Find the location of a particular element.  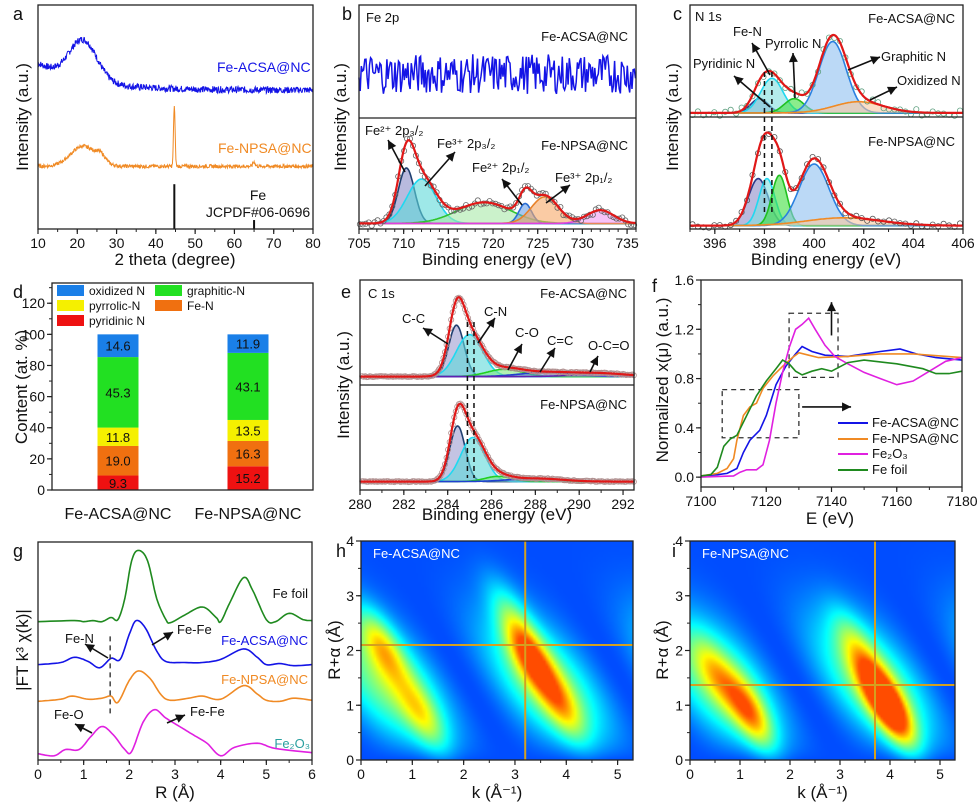

x-tick-label: 70 is located at coordinates (274, 243).